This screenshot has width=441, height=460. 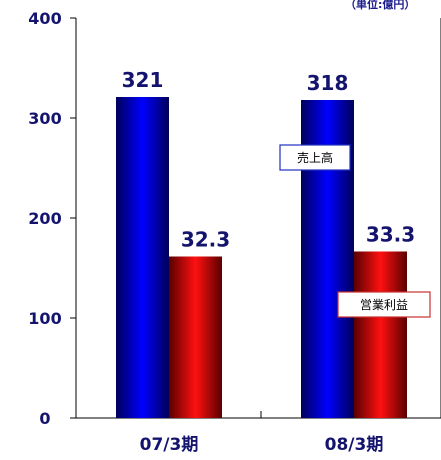 I want to click on legend-sales-label: 売上高, so click(x=315, y=157).